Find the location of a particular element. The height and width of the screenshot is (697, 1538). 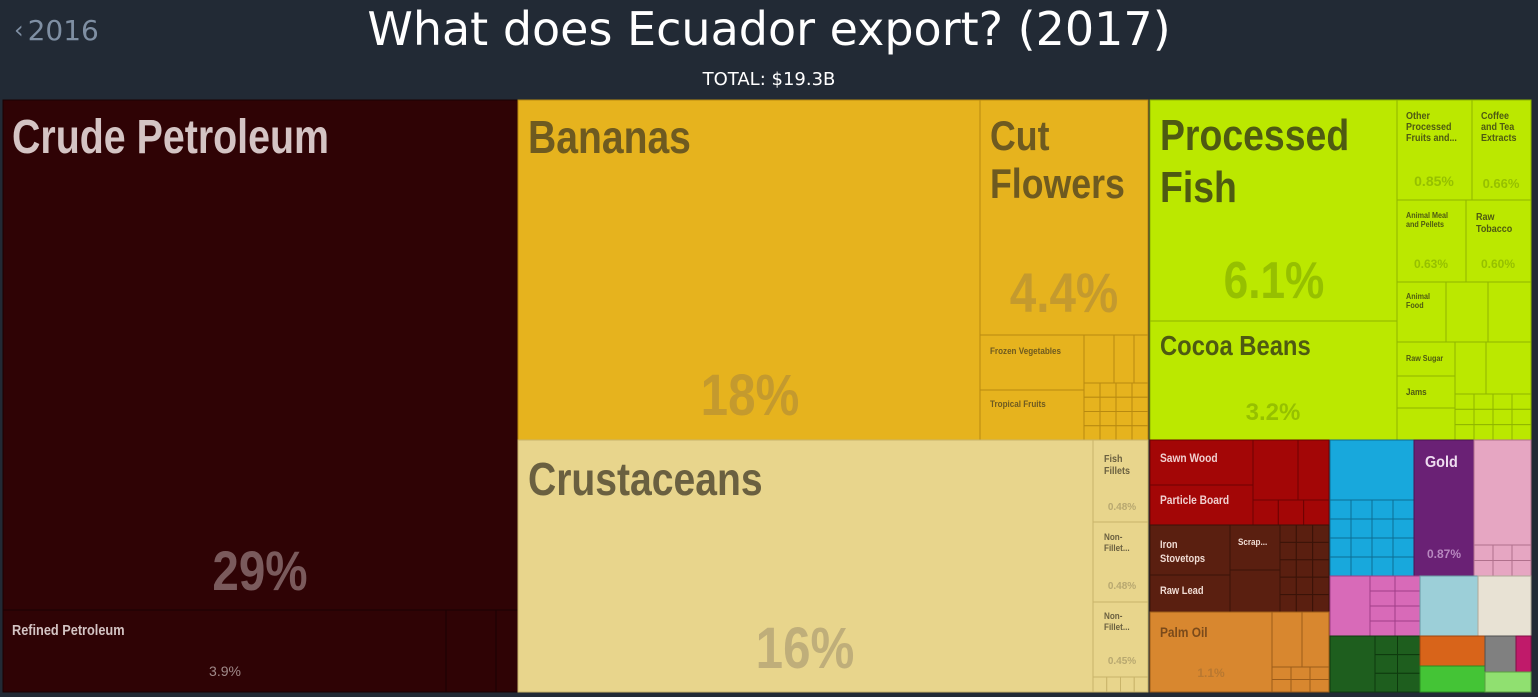

tile-cut-flowers is located at coordinates (1064, 217).